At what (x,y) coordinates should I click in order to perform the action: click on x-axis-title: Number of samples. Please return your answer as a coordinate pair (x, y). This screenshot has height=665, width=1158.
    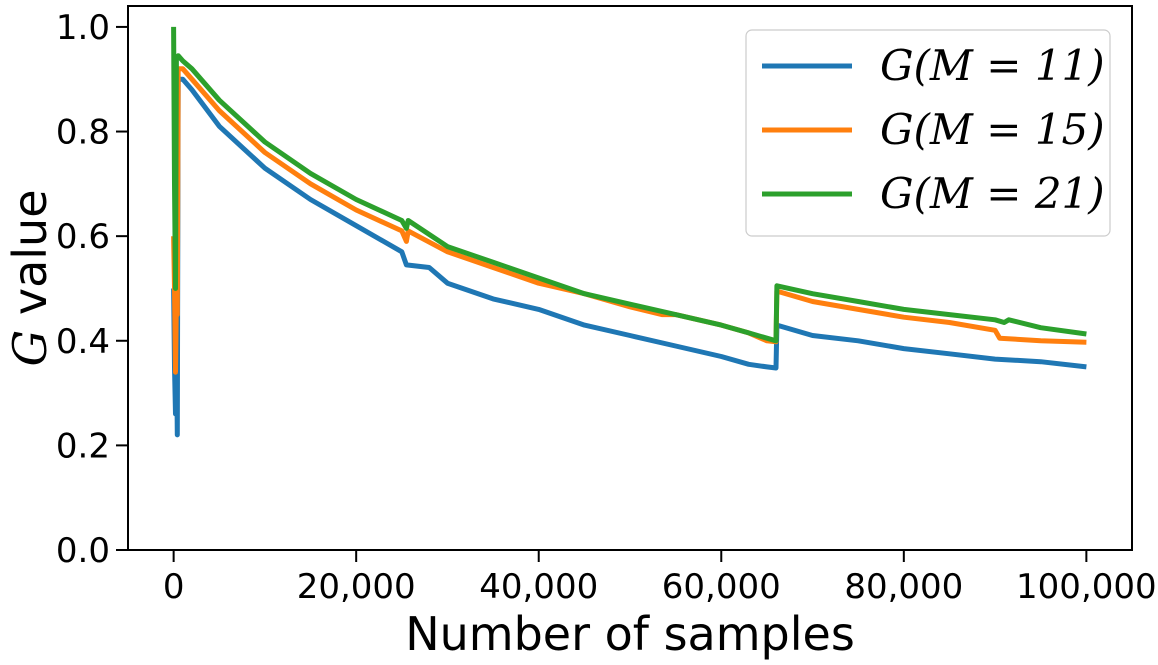
    Looking at the image, I should click on (630, 634).